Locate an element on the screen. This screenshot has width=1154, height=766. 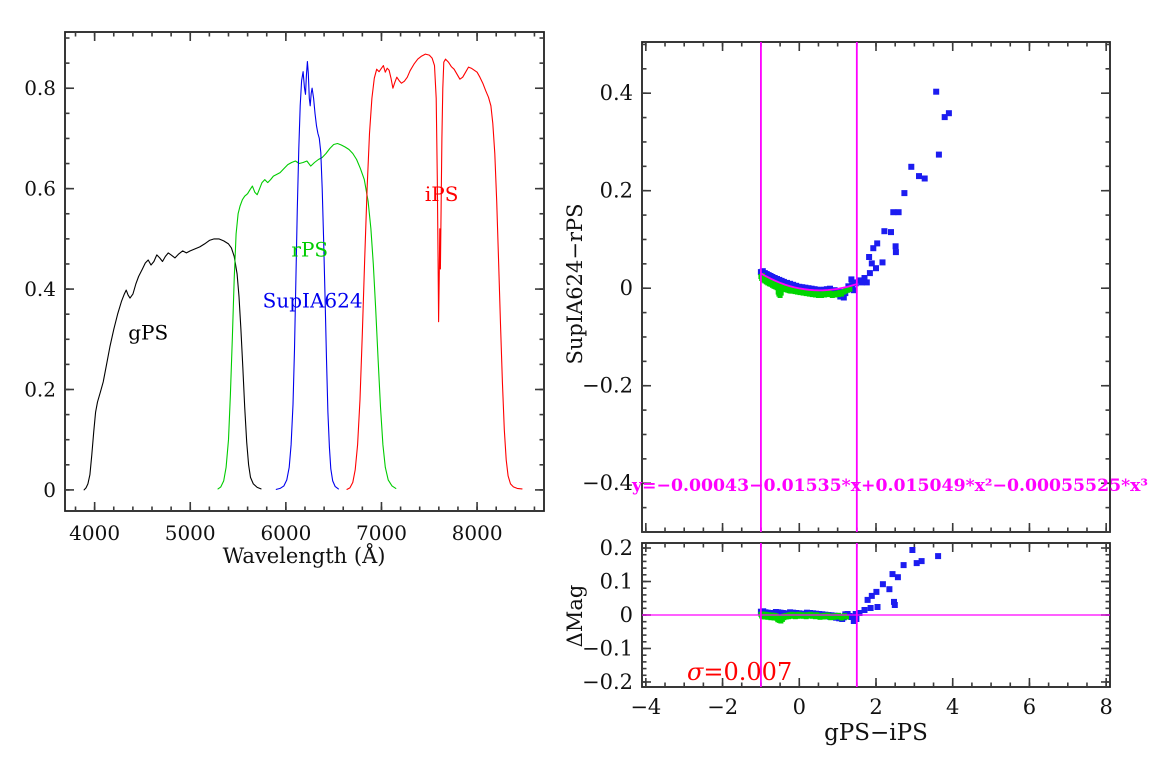
x-tick-label: 7000 is located at coordinates (381, 533).